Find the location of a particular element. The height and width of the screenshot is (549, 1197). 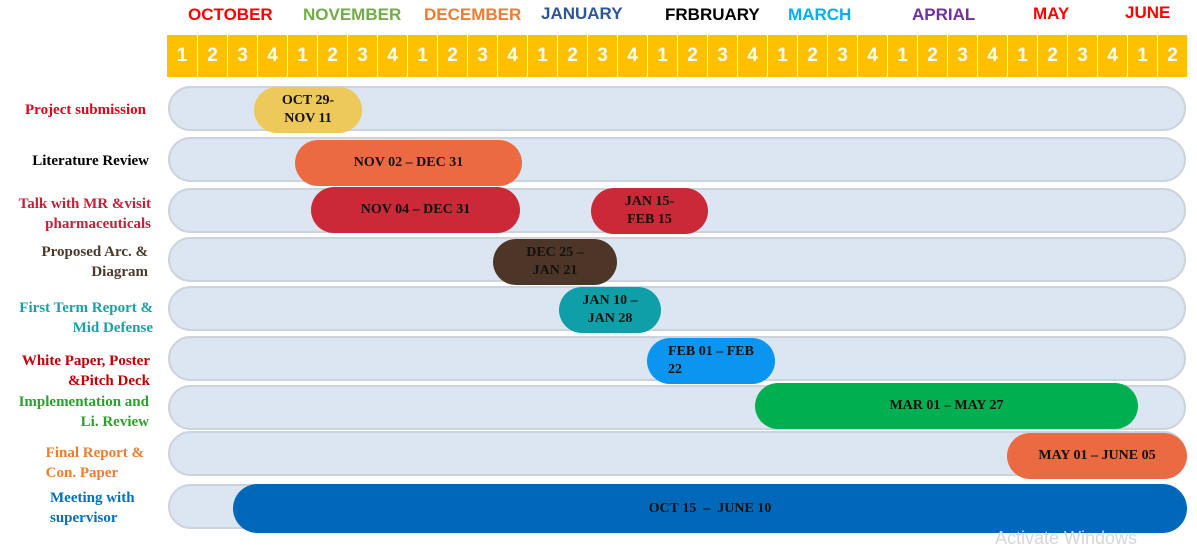

task-bar-final-report-text: MAY 01 – JUNE 05 is located at coordinates (1097, 455).